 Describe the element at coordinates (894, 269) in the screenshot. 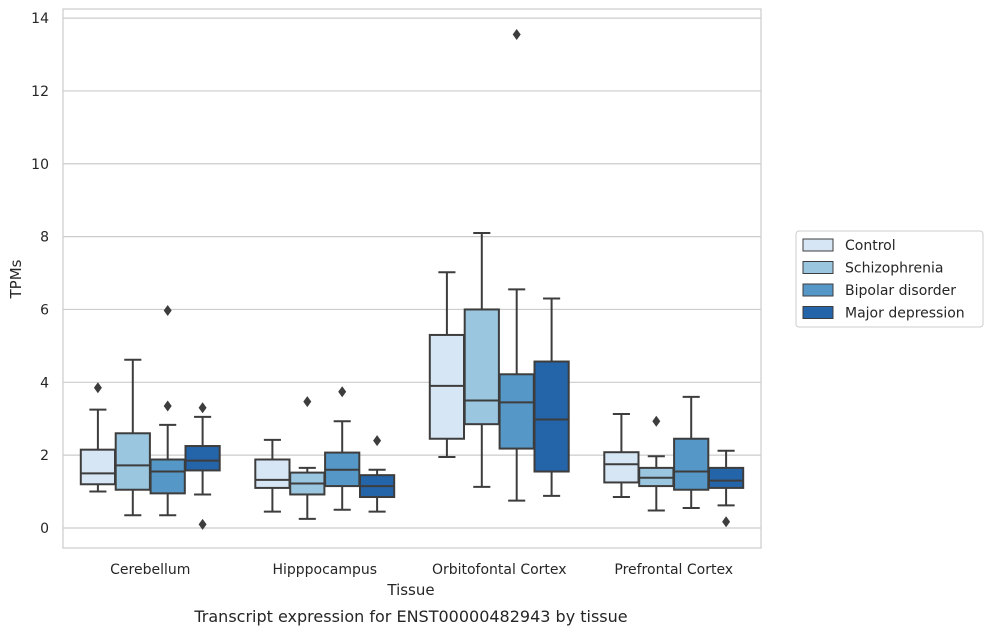

I see `legend-label: Schizophrenia` at that location.